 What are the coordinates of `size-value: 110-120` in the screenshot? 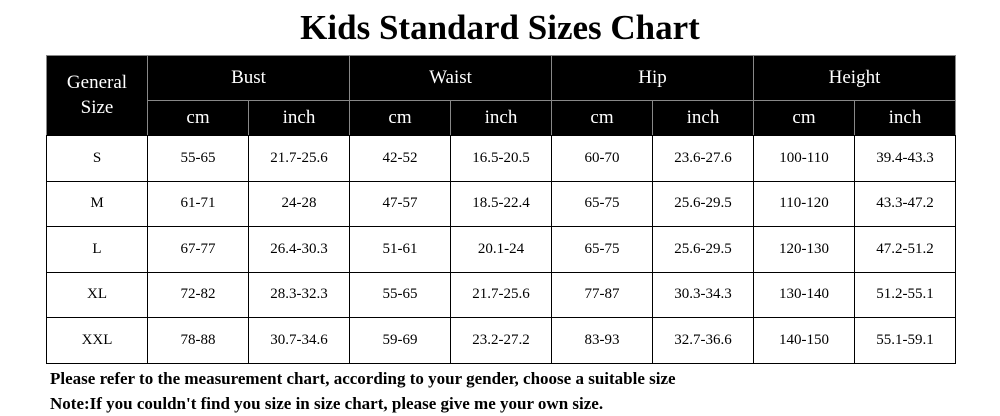 It's located at (804, 204).